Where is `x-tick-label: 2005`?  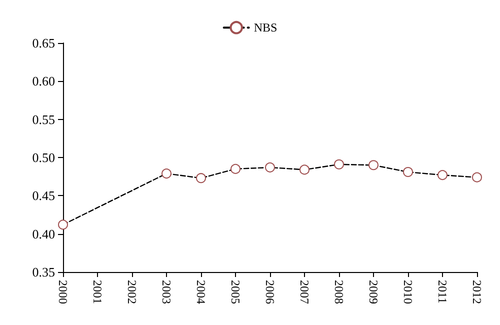 x-tick-label: 2005 is located at coordinates (235, 292).